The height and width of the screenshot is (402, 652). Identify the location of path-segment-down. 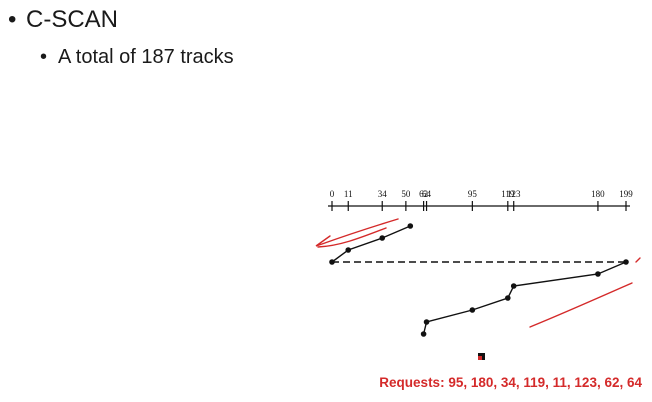
(371, 244).